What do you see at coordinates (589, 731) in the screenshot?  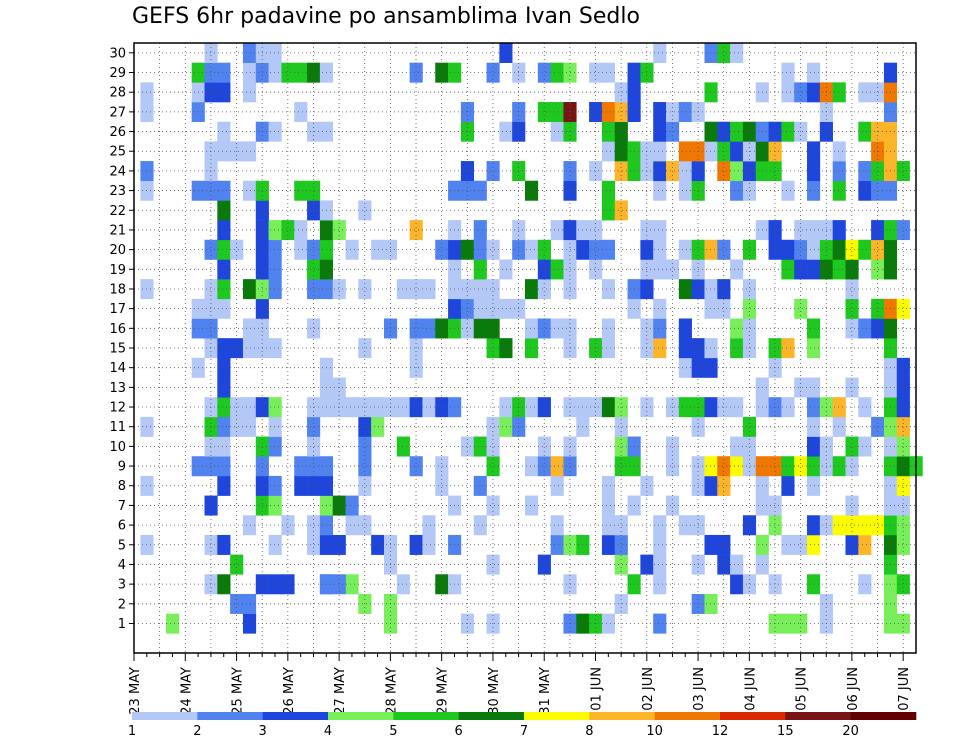 I see `legend-label: 8` at bounding box center [589, 731].